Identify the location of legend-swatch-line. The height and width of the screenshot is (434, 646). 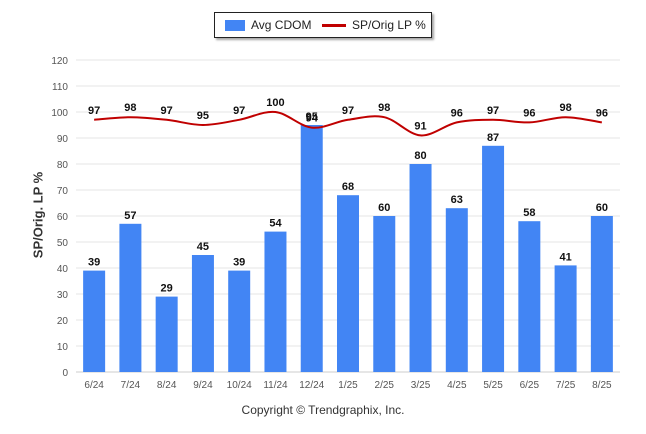
(334, 25).